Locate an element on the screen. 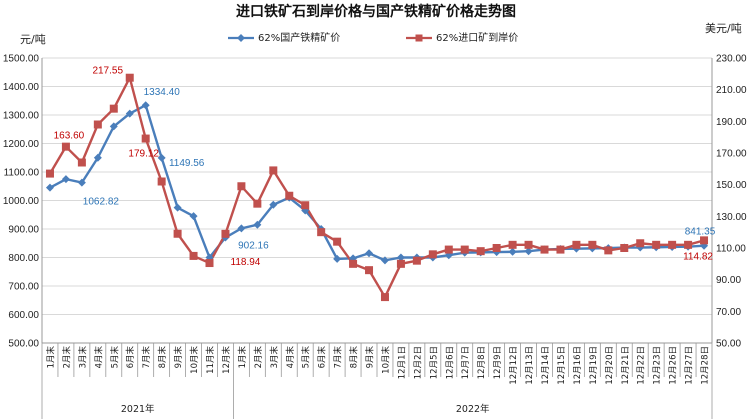 This screenshot has width=753, height=419. data-label: 217.55 is located at coordinates (107, 71).